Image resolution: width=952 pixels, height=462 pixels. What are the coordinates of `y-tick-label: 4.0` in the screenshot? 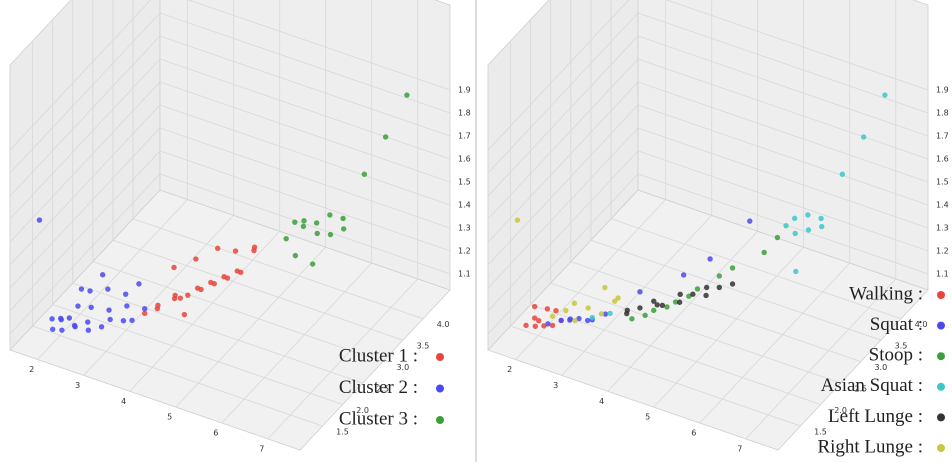 It's located at (443, 324).